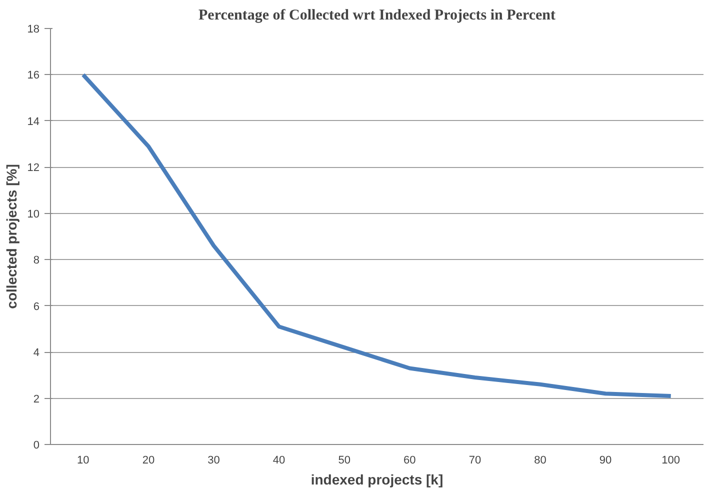 The width and height of the screenshot is (723, 497). Describe the element at coordinates (33, 122) in the screenshot. I see `y-tick-label: 14` at that location.